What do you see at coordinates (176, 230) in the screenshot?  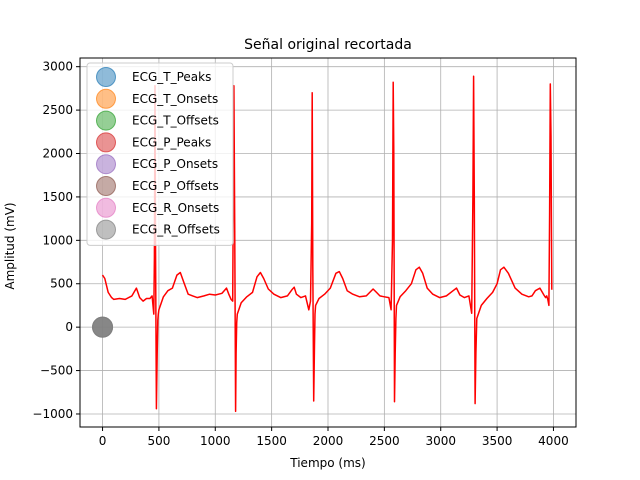 I see `legend-entry-label: ECG_R_Offsets` at bounding box center [176, 230].